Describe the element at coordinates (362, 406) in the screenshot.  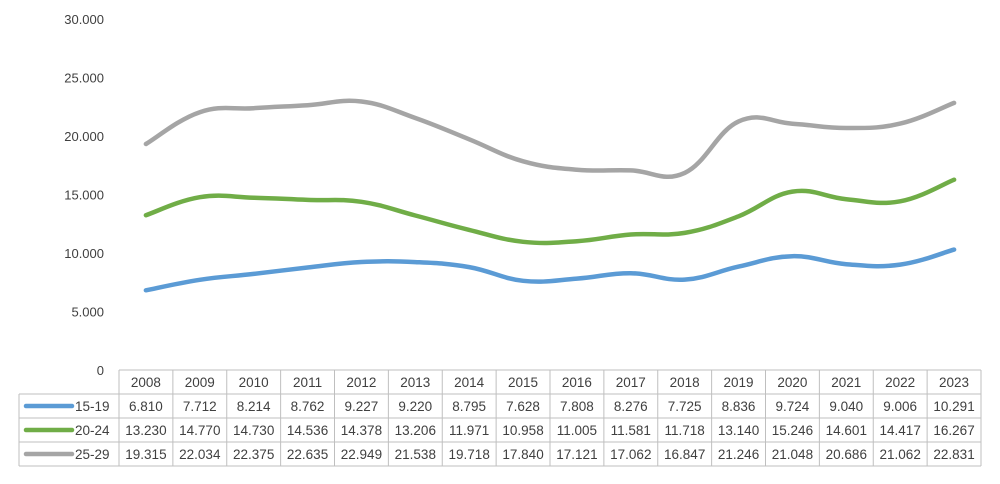
I see `data-label: 9.227` at that location.